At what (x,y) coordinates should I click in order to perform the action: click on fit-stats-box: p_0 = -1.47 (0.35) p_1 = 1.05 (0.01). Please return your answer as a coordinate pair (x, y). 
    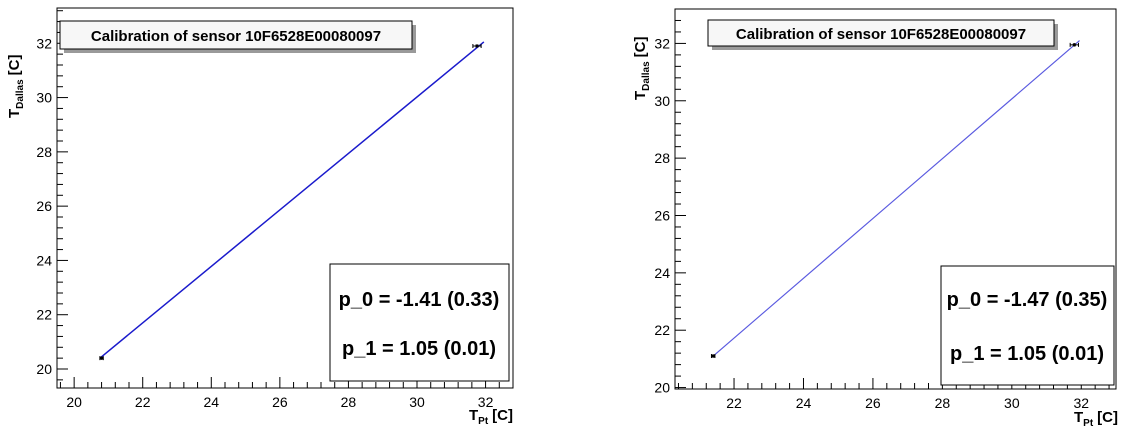
    Looking at the image, I should click on (1027, 325).